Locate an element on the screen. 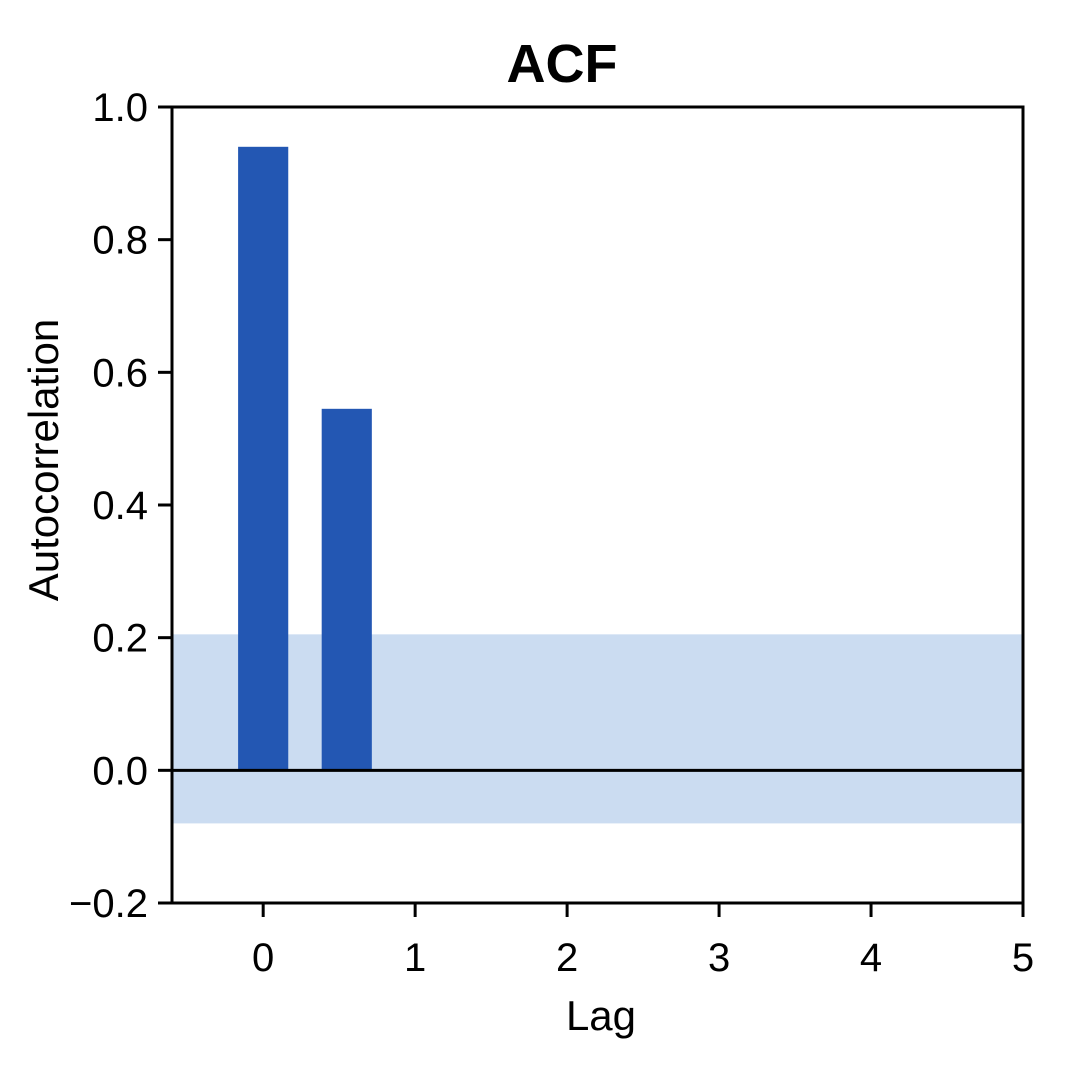 The height and width of the screenshot is (1079, 1081). x-tick-label: 1 is located at coordinates (415, 958).